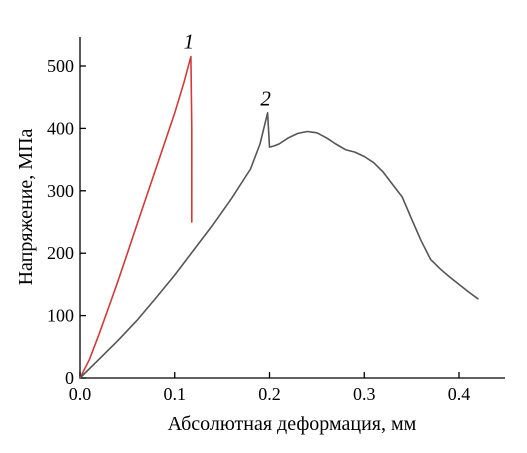 This screenshot has height=453, width=527. What do you see at coordinates (265, 98) in the screenshot?
I see `curve-label-2: 2` at bounding box center [265, 98].